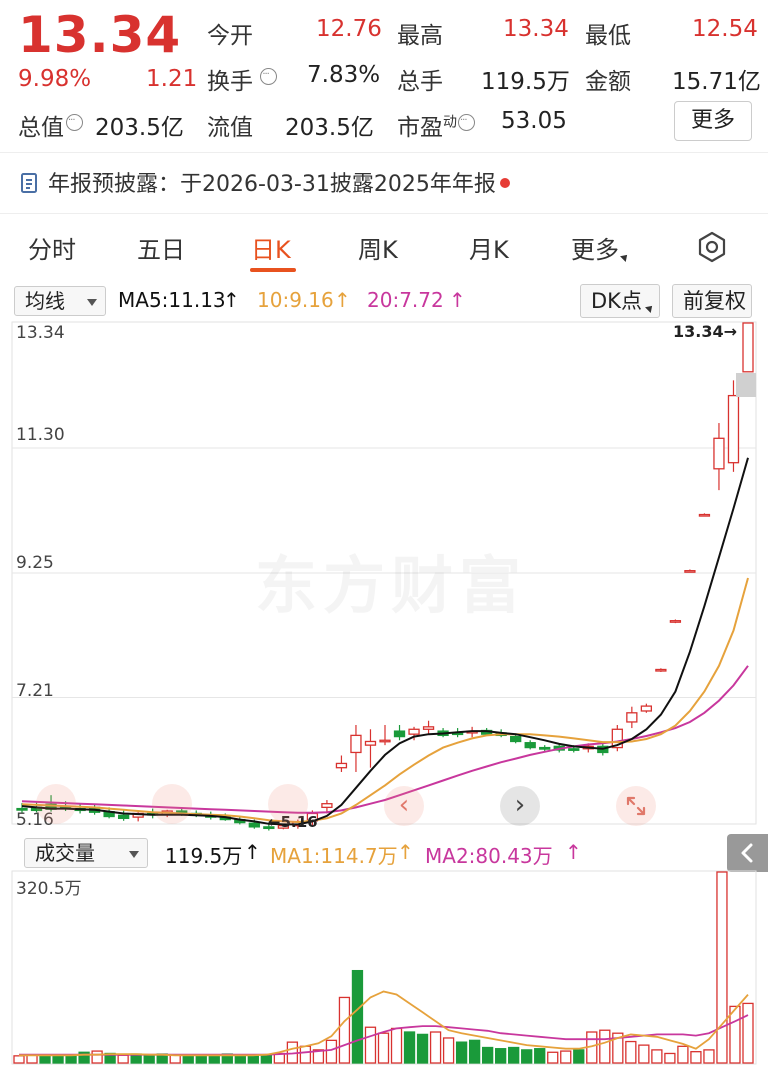 This screenshot has width=768, height=1074. Describe the element at coordinates (344, 75) in the screenshot. I see `turnover-value: 7.83%` at that location.